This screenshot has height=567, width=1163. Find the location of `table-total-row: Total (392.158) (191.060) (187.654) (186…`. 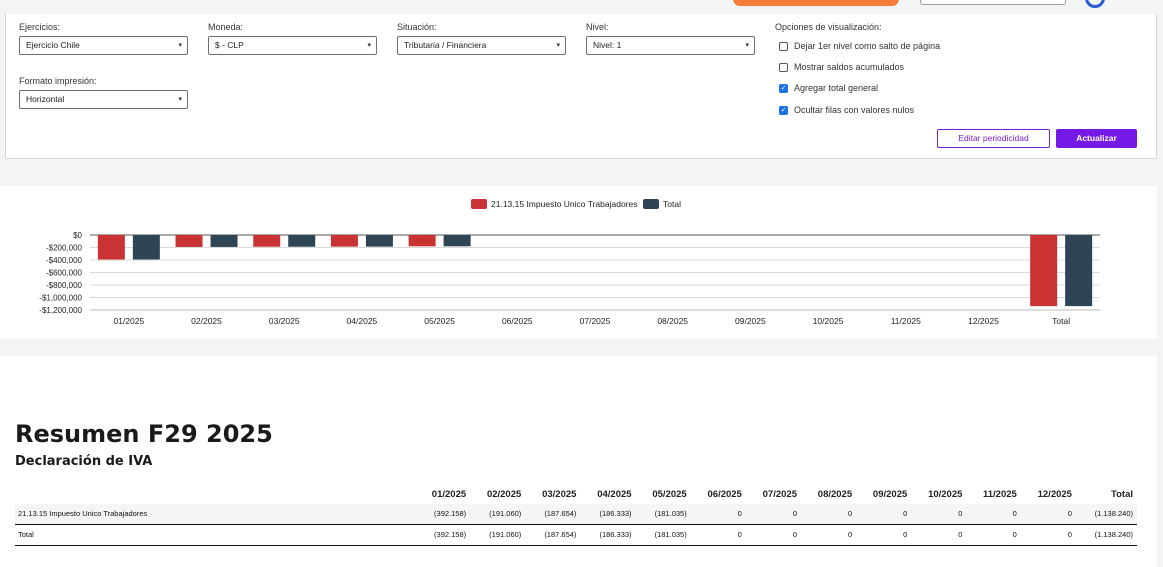

table-total-row: Total (392.158) (191.060) (187.654) (186… is located at coordinates (576, 535).